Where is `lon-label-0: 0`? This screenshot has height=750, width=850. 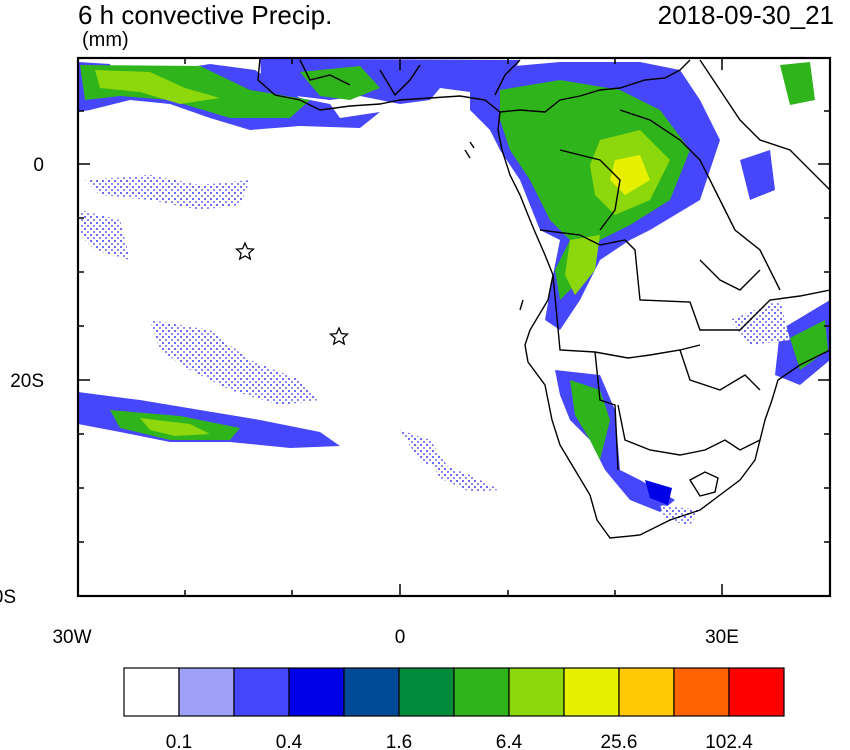 lon-label-0: 0 is located at coordinates (400, 637).